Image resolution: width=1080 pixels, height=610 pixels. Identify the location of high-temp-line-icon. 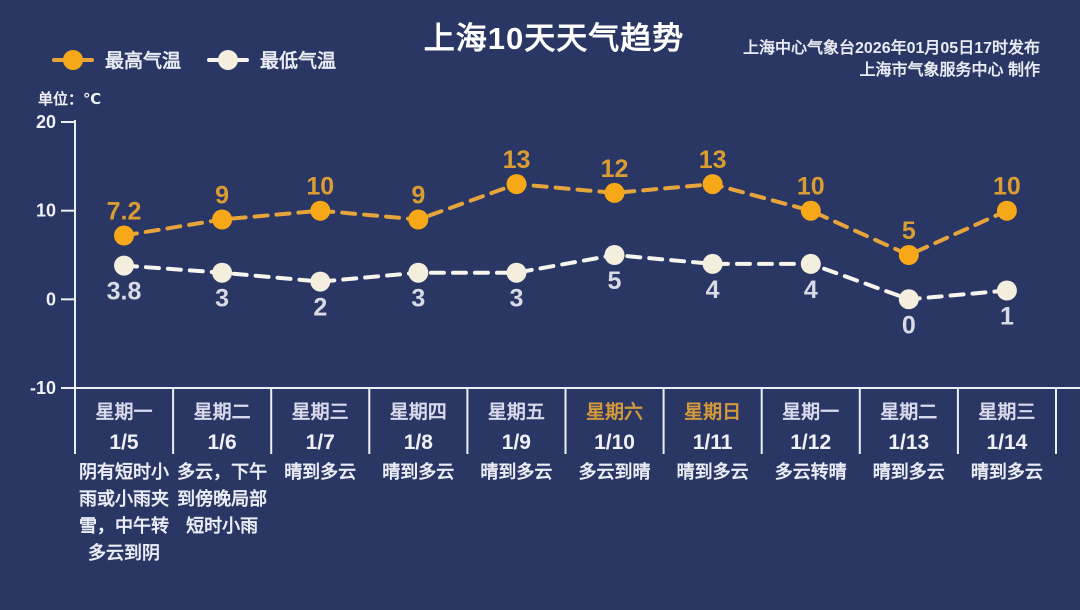
(73, 59).